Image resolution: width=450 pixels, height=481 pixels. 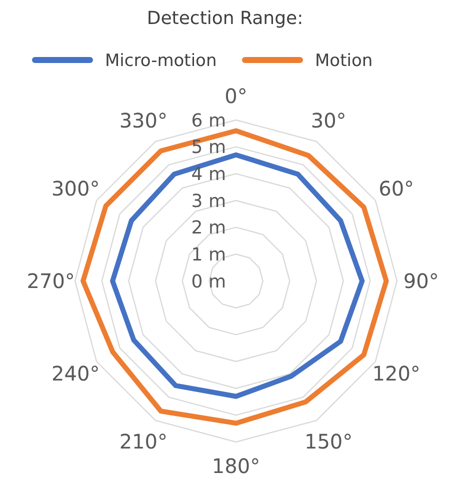 What do you see at coordinates (396, 188) in the screenshot?
I see `spoke-label: 60°` at bounding box center [396, 188].